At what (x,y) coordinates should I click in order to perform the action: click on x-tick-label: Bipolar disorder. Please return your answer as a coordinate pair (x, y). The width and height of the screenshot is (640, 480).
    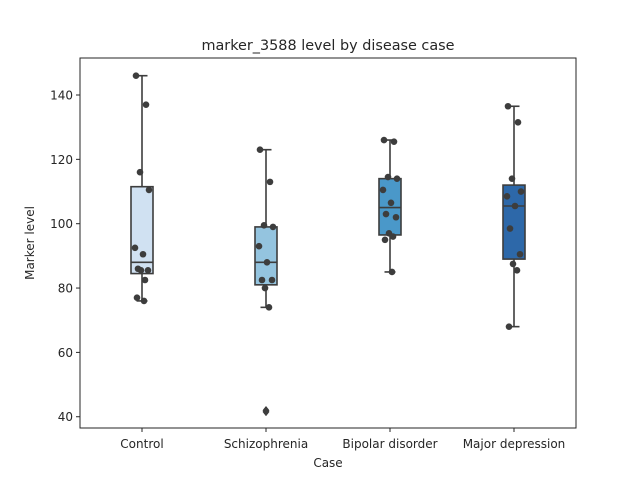
    Looking at the image, I should click on (389, 444).